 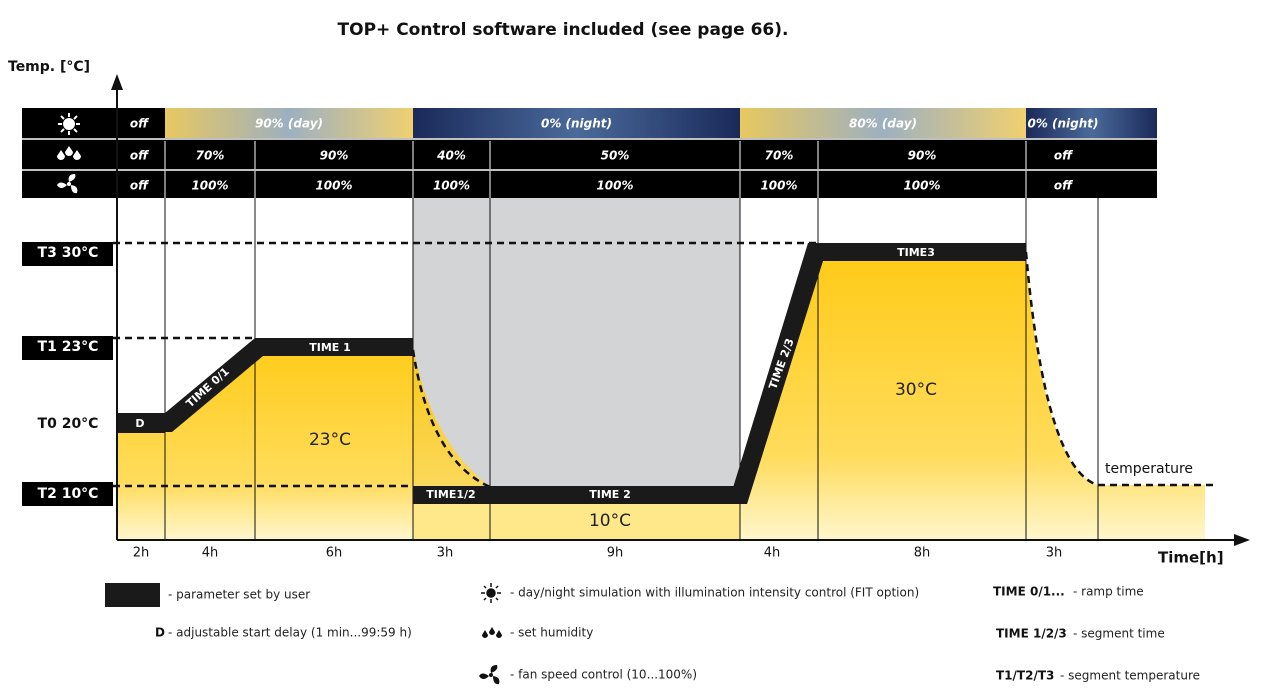 What do you see at coordinates (160, 633) in the screenshot?
I see `legend-key: D` at bounding box center [160, 633].